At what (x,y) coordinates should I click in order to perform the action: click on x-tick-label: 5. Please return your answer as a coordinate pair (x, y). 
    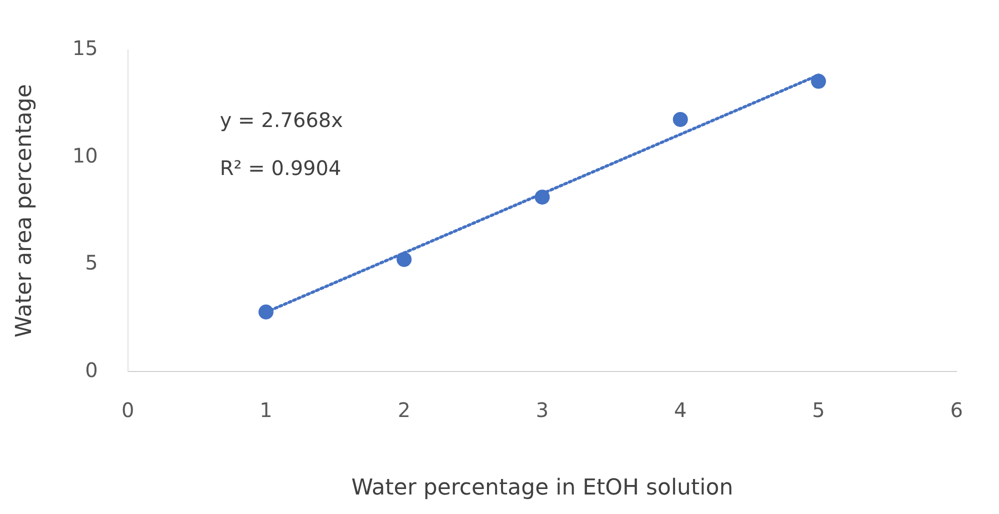
    Looking at the image, I should click on (818, 410).